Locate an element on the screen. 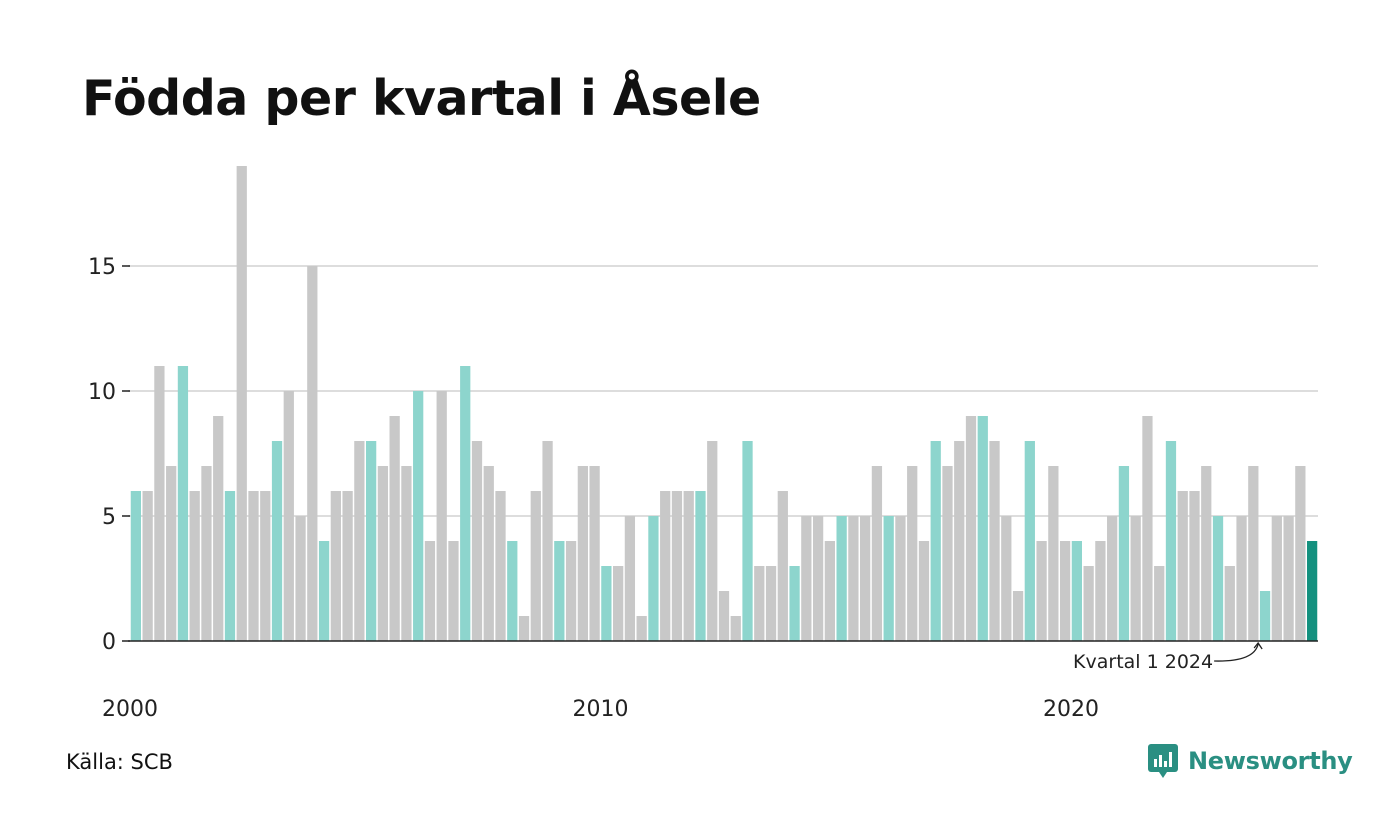  y-tick-label: 5 is located at coordinates (109, 517).